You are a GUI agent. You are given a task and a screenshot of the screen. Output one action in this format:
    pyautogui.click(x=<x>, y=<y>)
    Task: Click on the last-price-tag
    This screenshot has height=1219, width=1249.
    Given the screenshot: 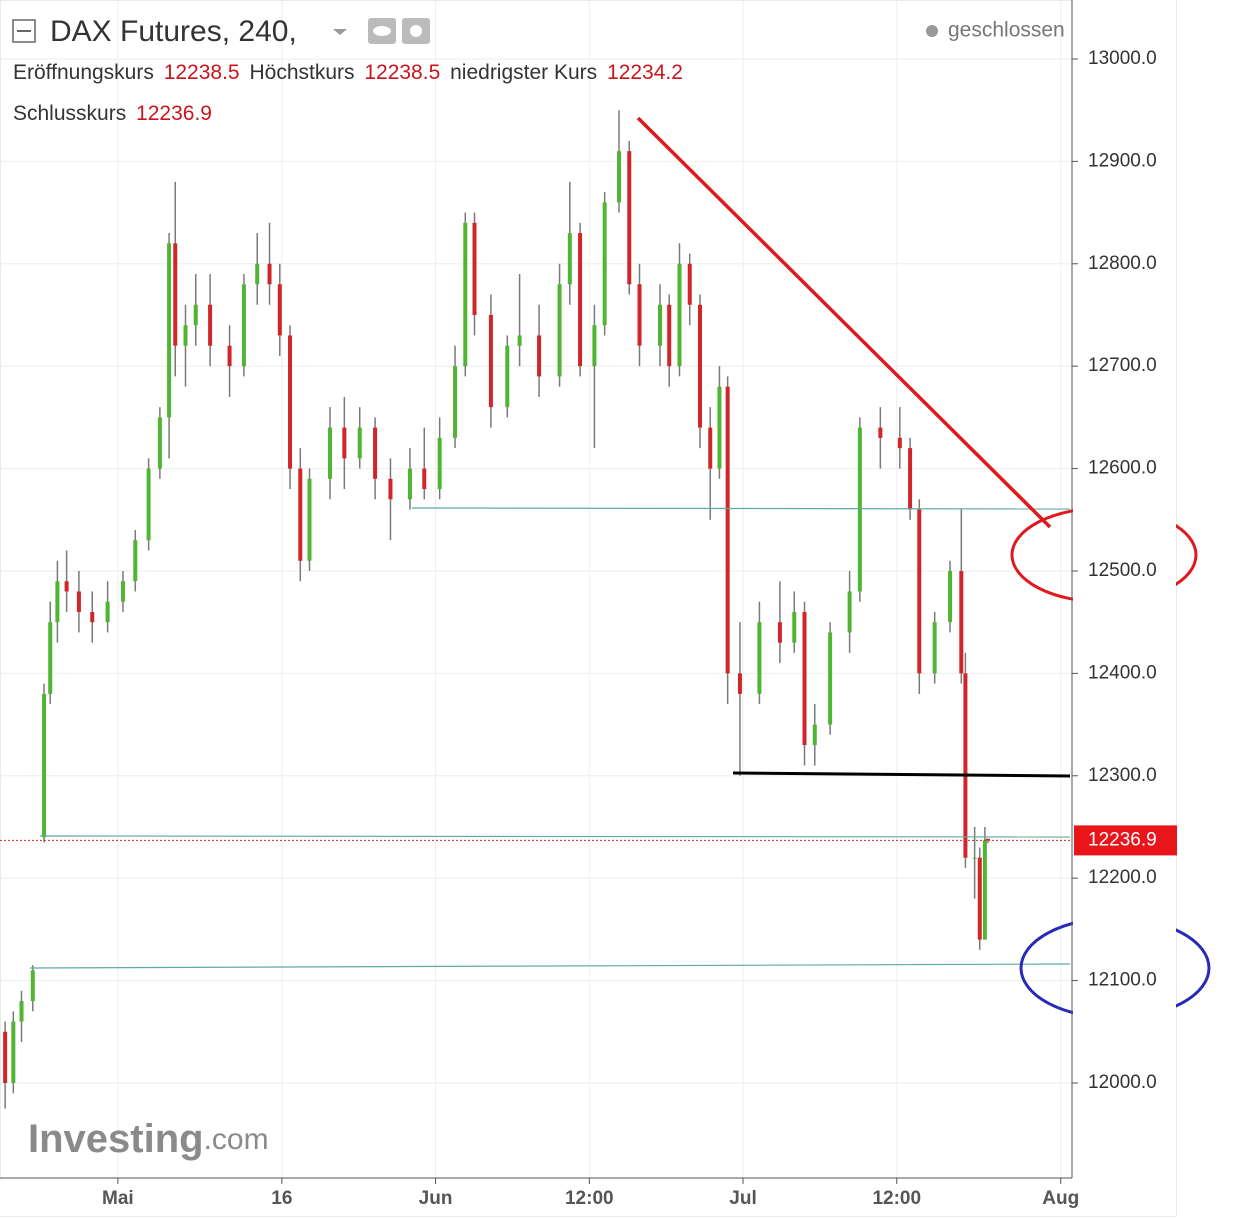 What is the action you would take?
    pyautogui.click(x=1125, y=840)
    